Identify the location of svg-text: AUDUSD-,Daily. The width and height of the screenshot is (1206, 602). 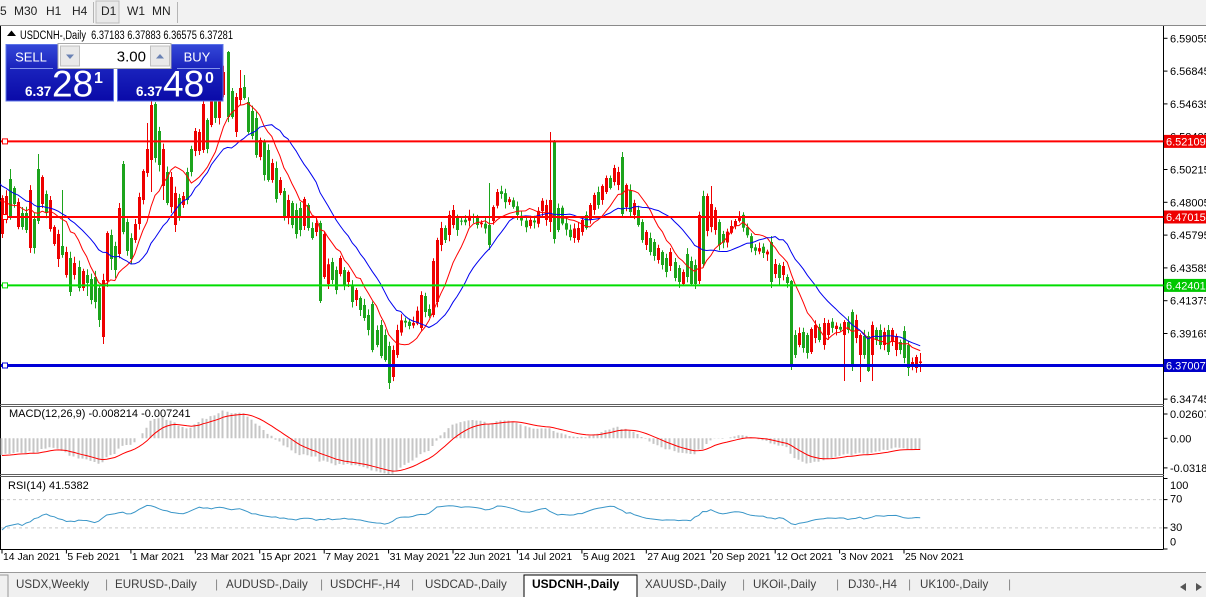
(267, 584).